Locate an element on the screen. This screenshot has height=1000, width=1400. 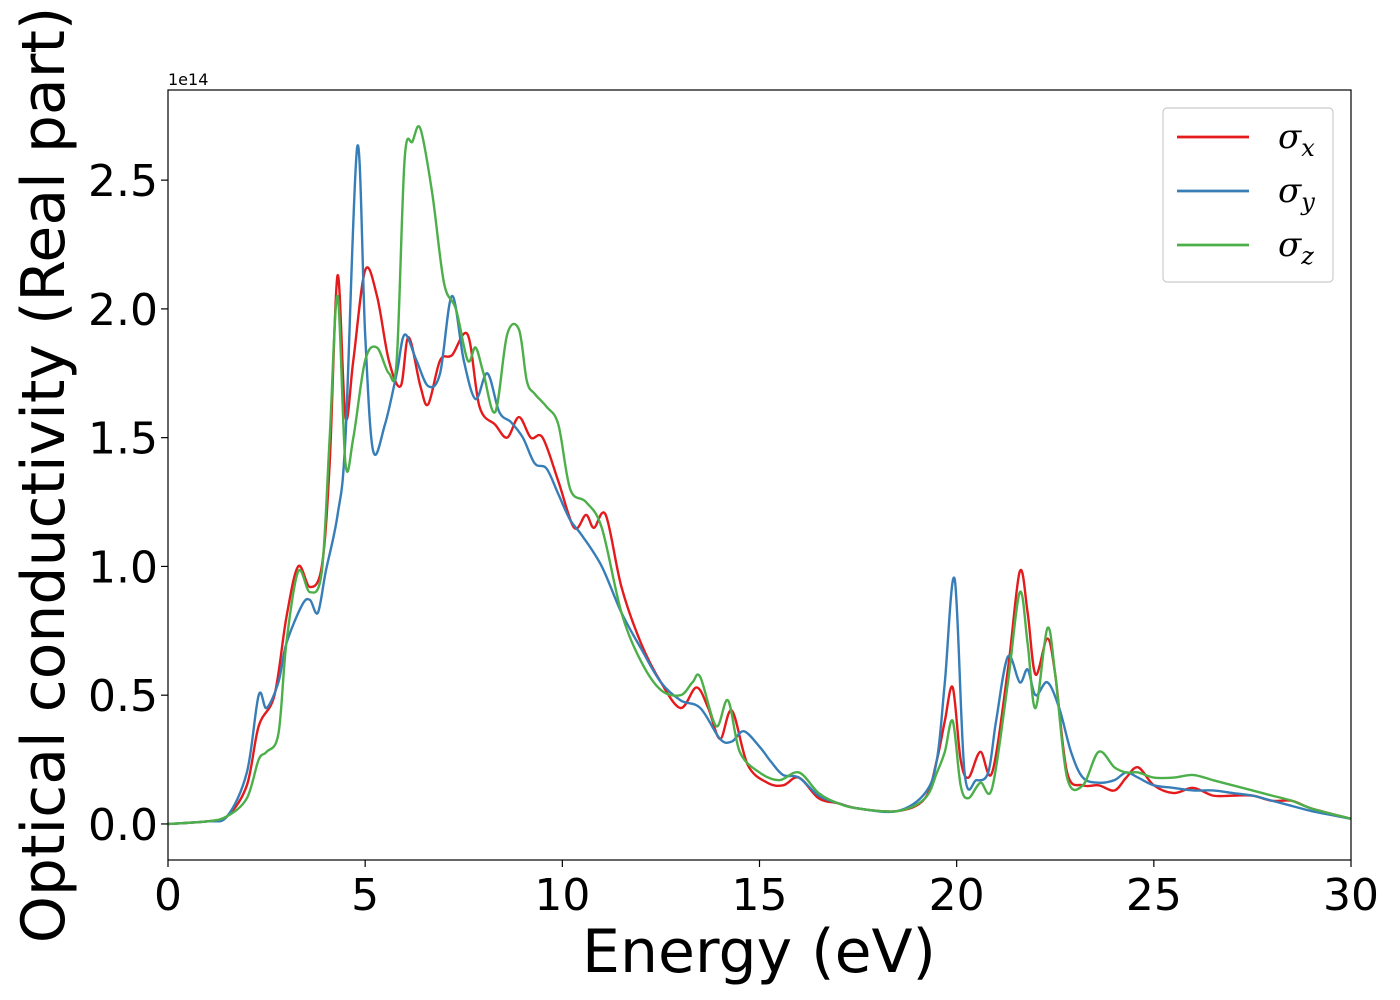
y-tick-label: 0.0 is located at coordinates (123, 825).